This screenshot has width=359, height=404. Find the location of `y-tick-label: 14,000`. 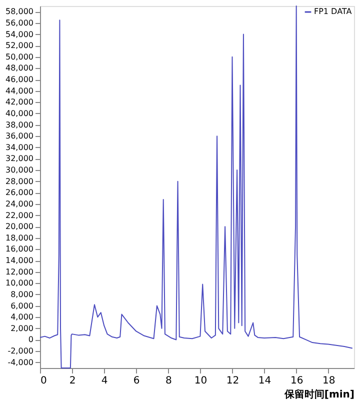

y-tick-label: 14,000 is located at coordinates (20, 261).